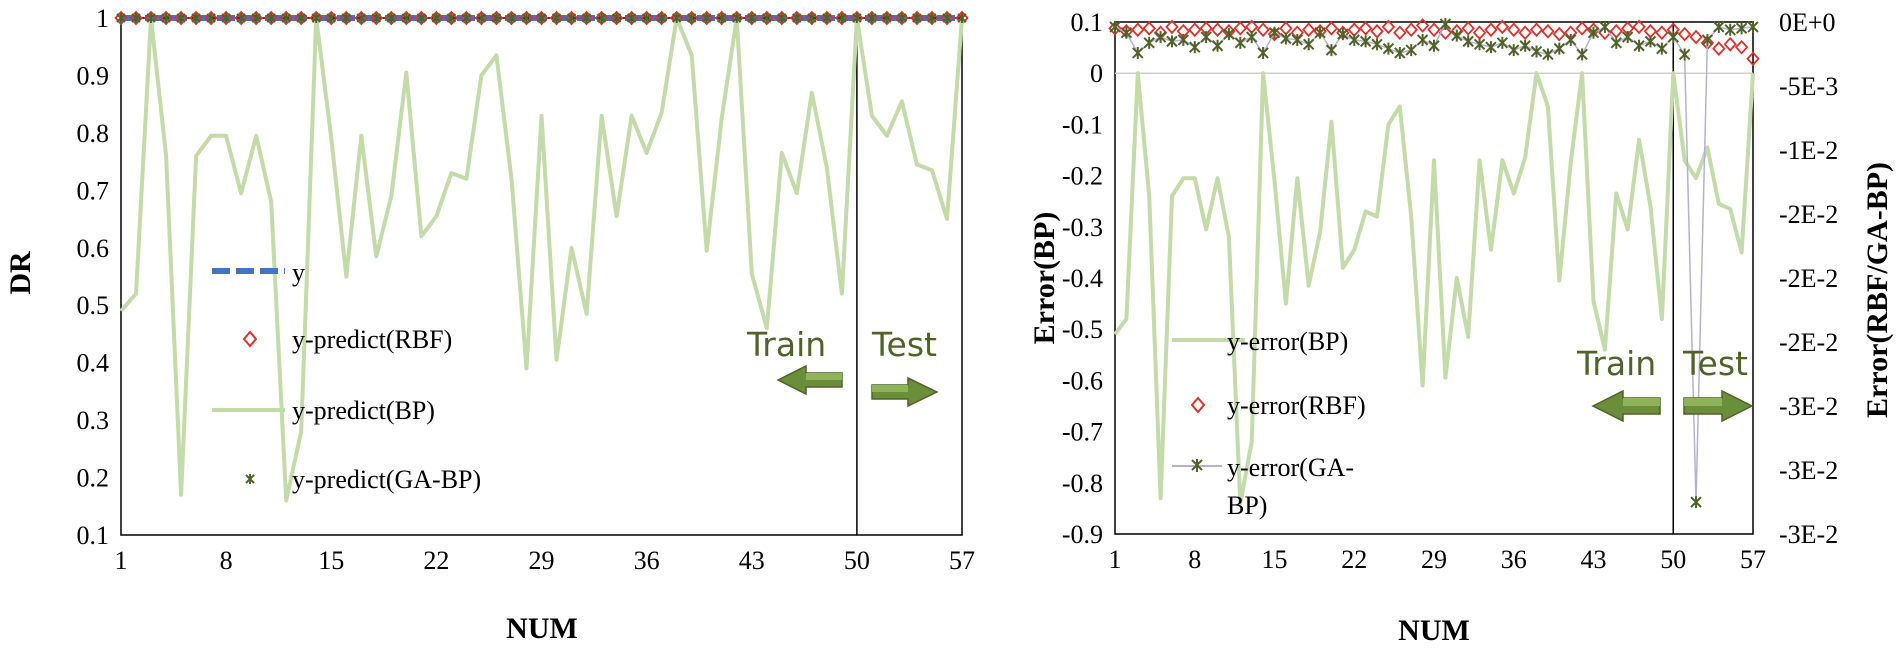 The image size is (1900, 651). Describe the element at coordinates (1082, 380) in the screenshot. I see `right-y-tick-label: -0.6` at that location.